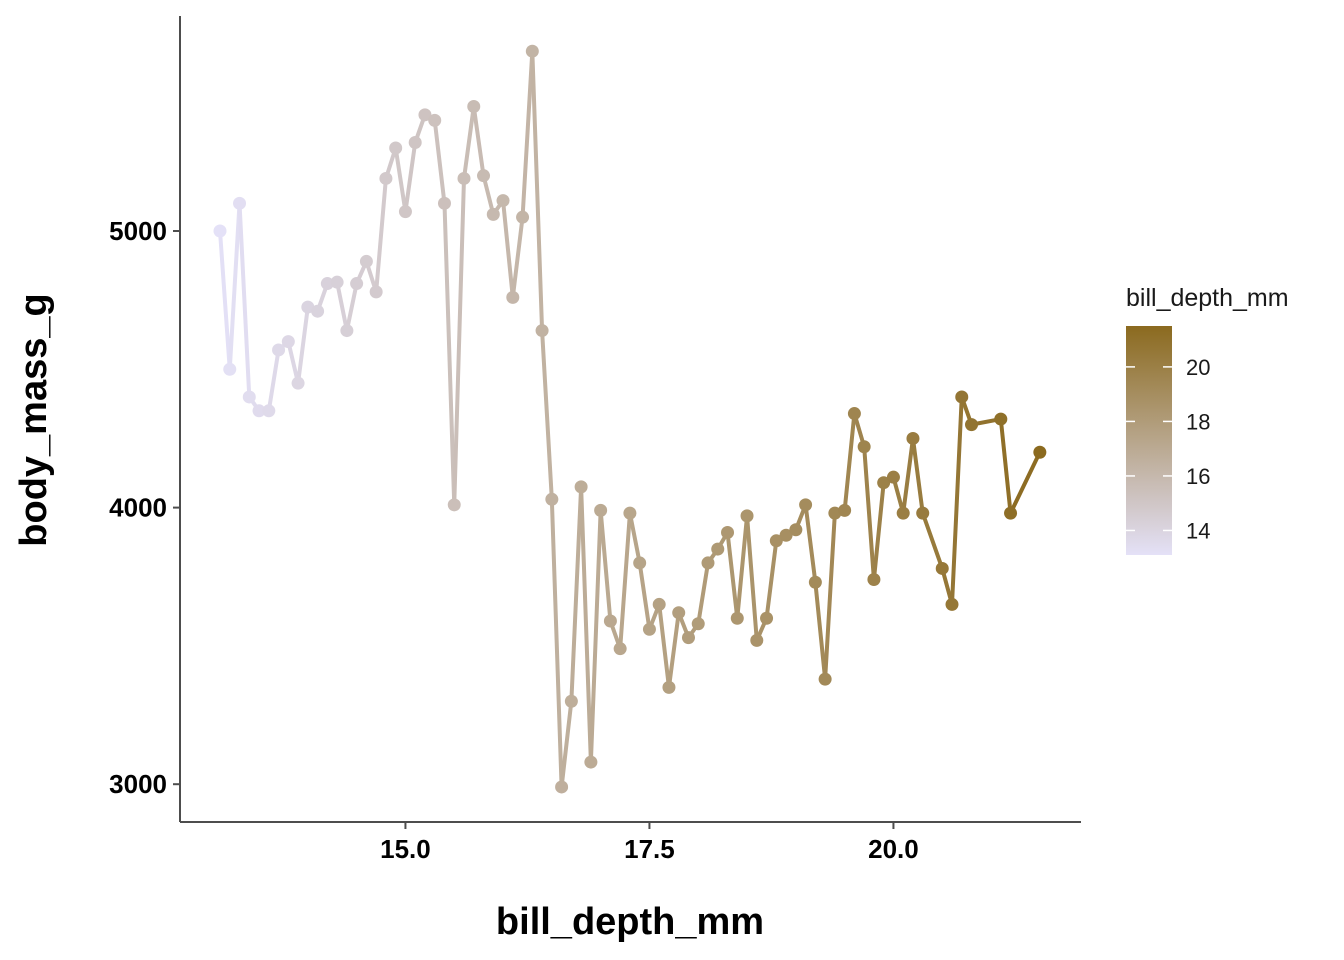 The image size is (1344, 960). I want to click on x-axis-title: bill_depth_mm, so click(630, 922).